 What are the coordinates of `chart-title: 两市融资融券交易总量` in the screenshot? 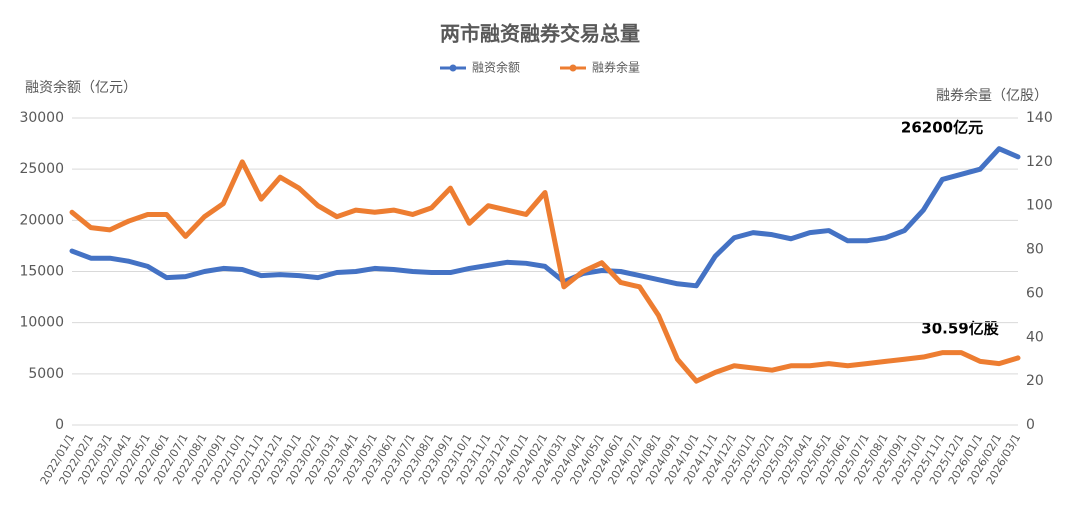 It's located at (540, 34).